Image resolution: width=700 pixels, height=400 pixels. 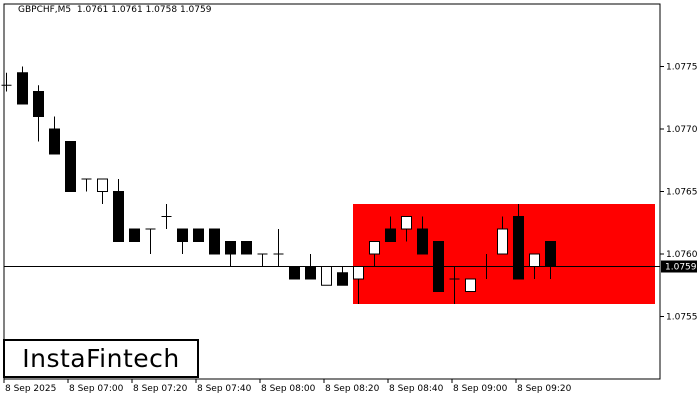 I want to click on symbol-label: GBPCHF,M5, so click(x=45, y=10).